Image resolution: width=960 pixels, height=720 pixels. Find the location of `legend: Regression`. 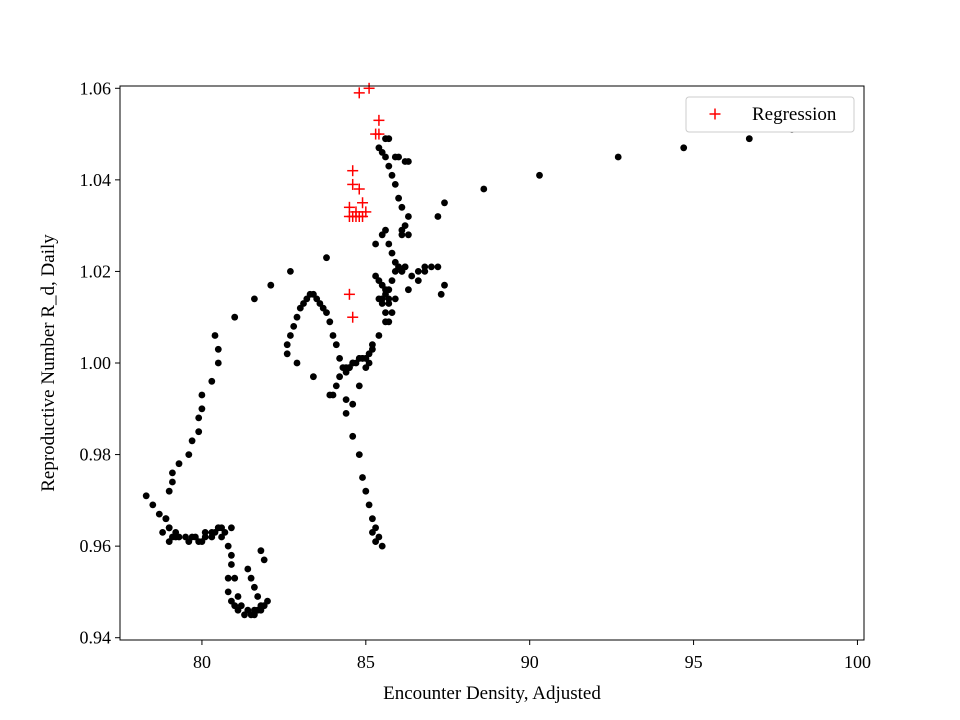

legend: Regression is located at coordinates (770, 114).